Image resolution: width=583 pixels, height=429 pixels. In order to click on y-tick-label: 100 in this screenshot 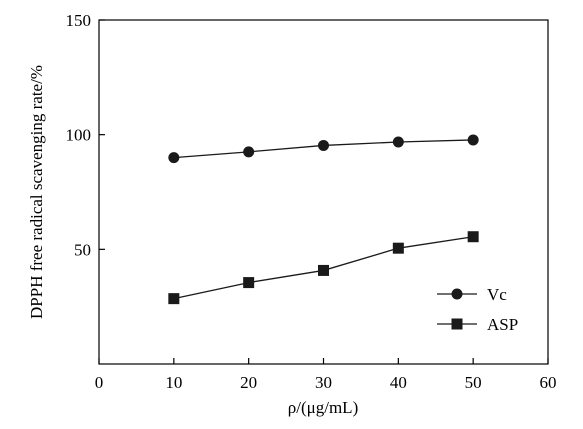, I will do `click(79, 135)`.